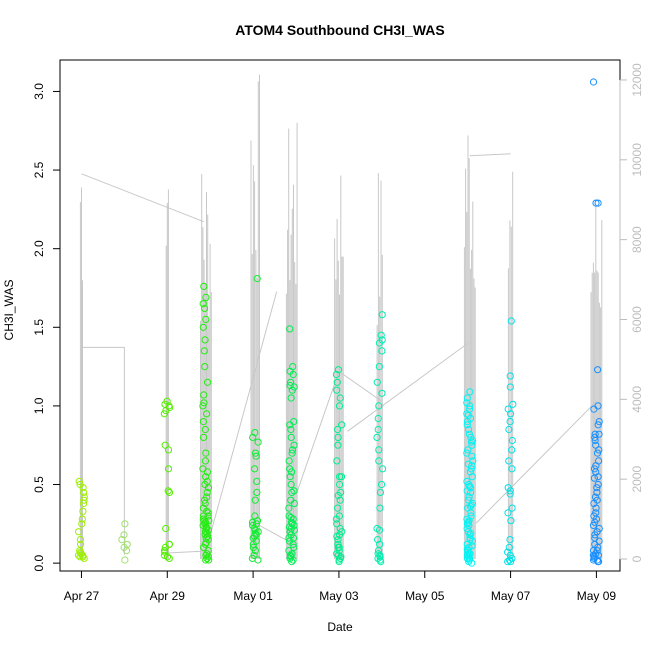  I want to click on x-tick-label: May 09, so click(597, 596).